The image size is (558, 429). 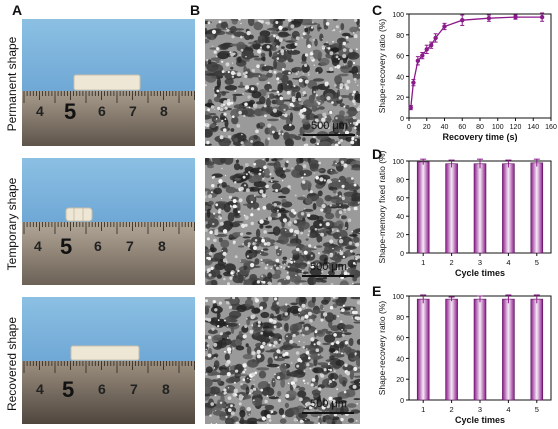 I want to click on x-tick-label: 100, so click(x=498, y=127).